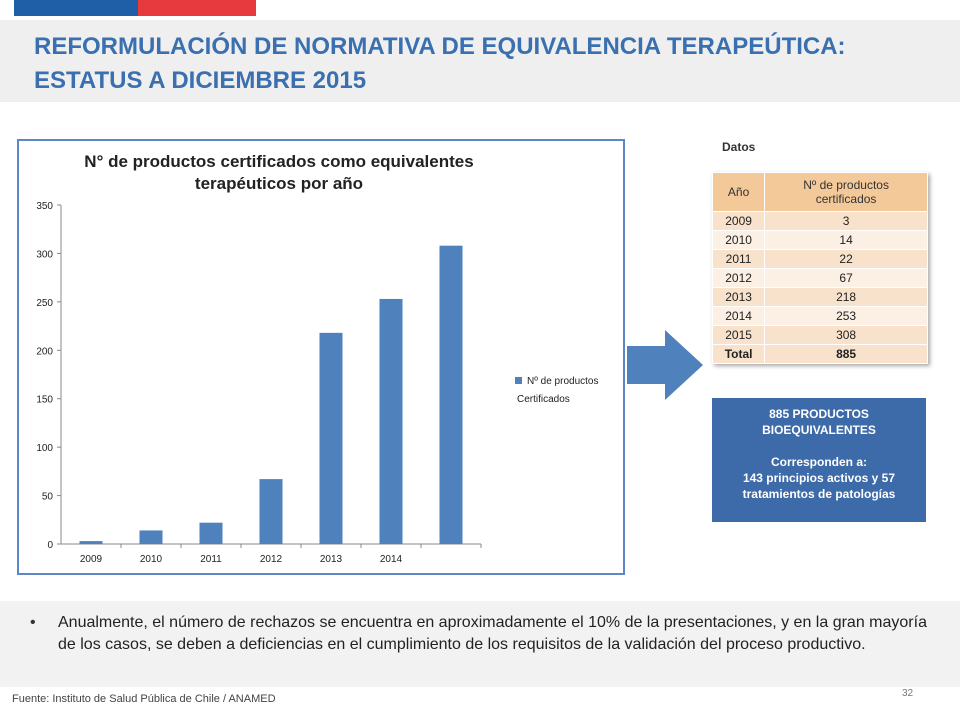 The image size is (960, 720). What do you see at coordinates (518, 380) in the screenshot?
I see `legend-swatch` at bounding box center [518, 380].